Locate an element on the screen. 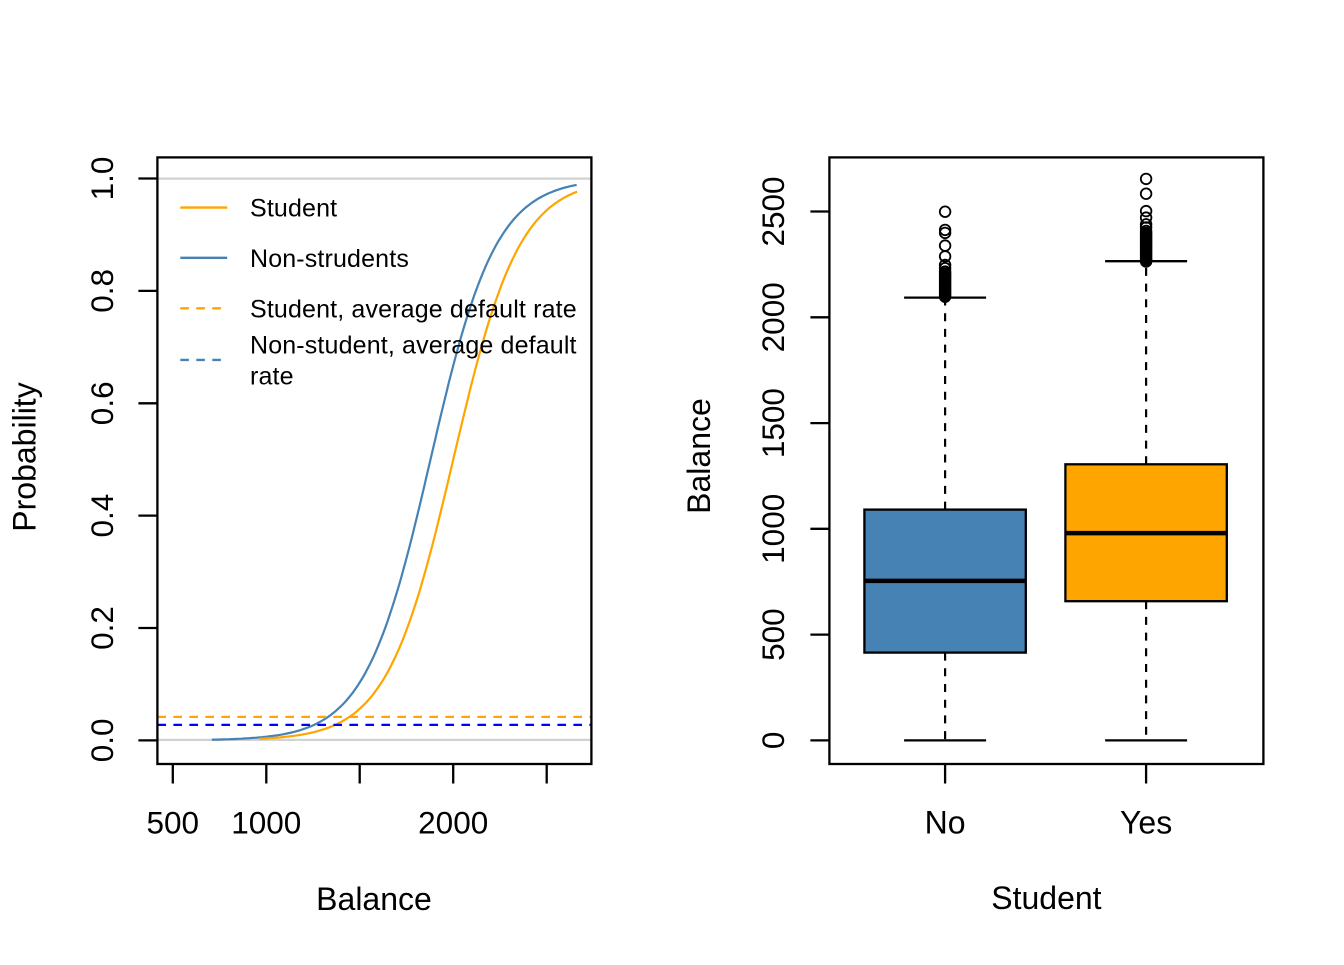 The image size is (1344, 965). svg-text: No is located at coordinates (945, 823).